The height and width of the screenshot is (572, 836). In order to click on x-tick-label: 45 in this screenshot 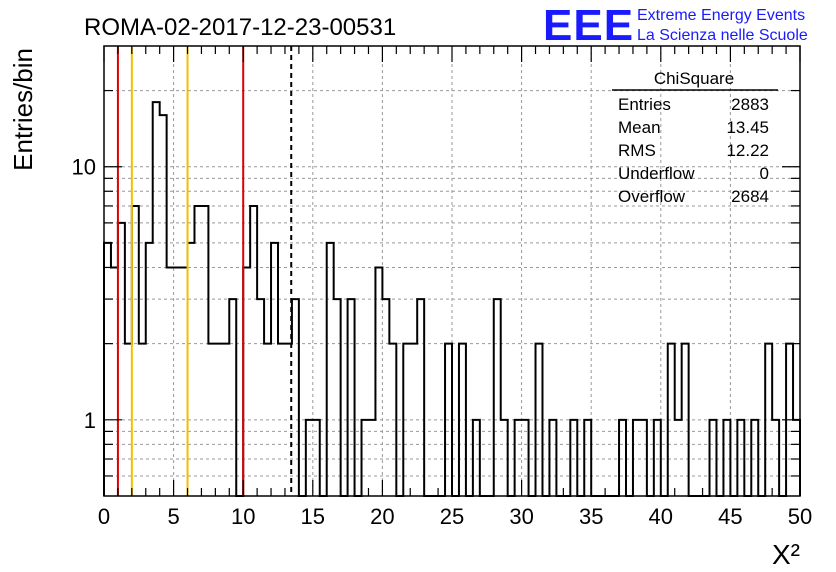, I will do `click(730, 516)`.